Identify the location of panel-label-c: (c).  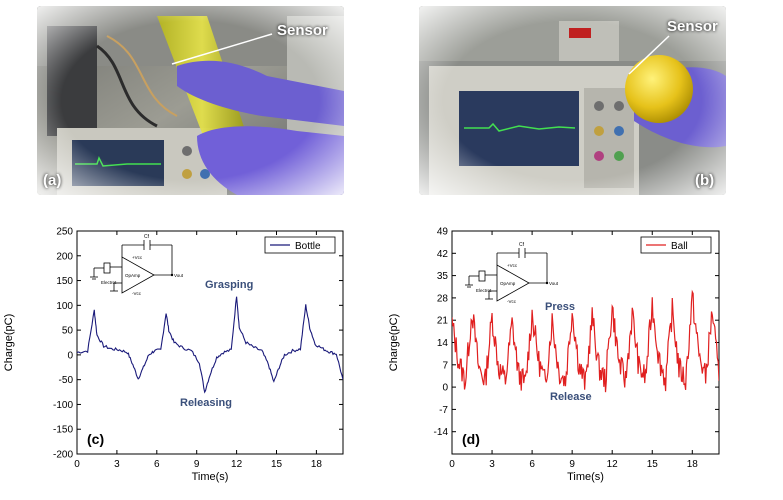
(95, 439).